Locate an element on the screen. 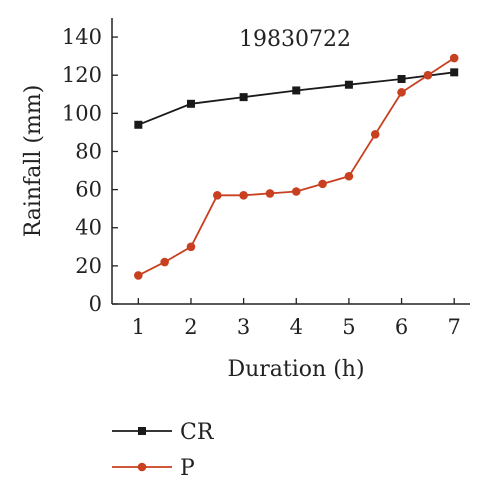 This screenshot has width=500, height=493. series-cr is located at coordinates (296, 98).